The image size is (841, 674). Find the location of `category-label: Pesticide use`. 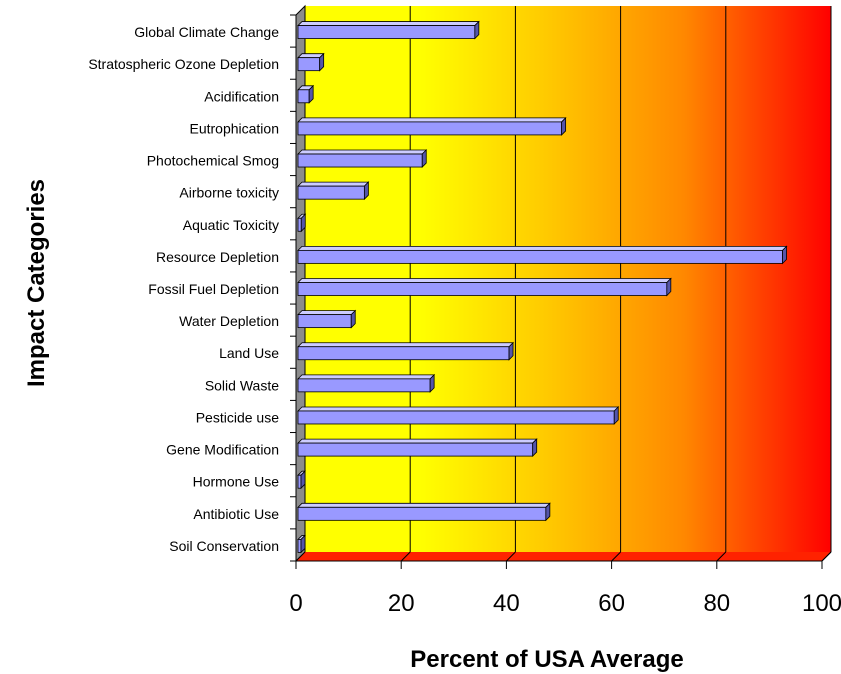

category-label: Pesticide use is located at coordinates (237, 417).